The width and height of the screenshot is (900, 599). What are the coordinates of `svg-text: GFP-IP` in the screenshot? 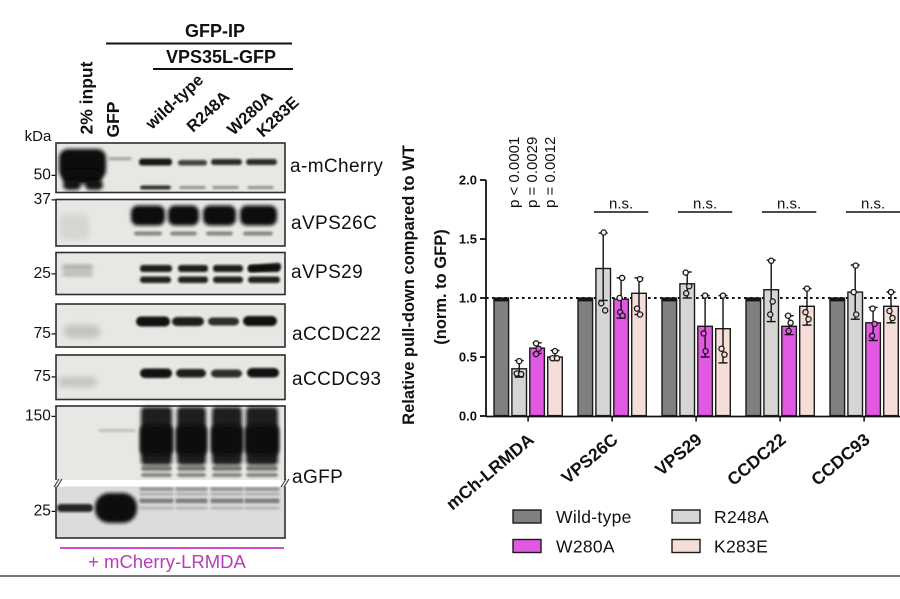 It's located at (215, 31).